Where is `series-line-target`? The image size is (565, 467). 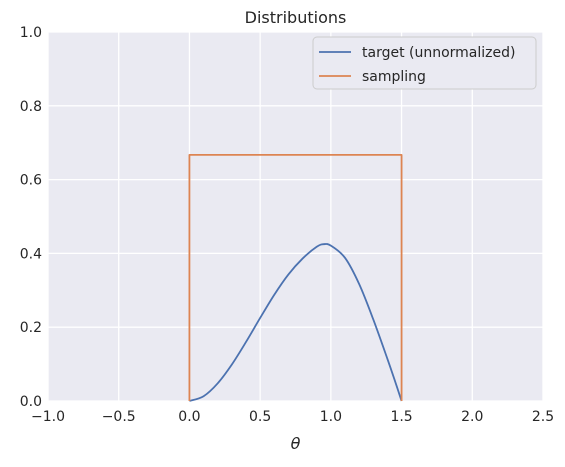
series-line-target is located at coordinates (296, 322).